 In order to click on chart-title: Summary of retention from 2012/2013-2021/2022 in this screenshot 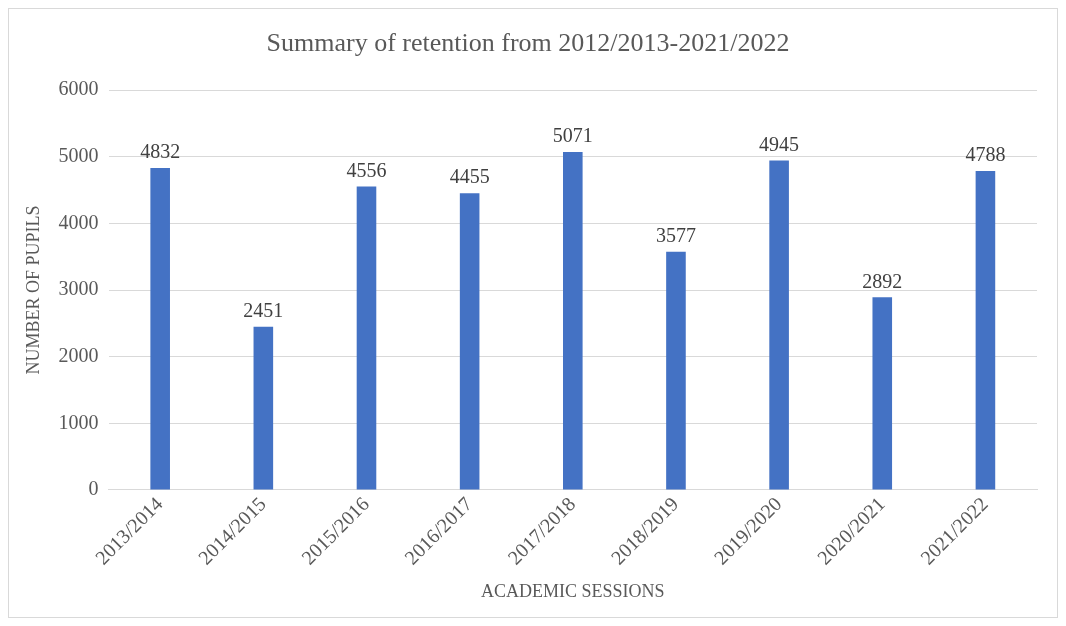, I will do `click(528, 43)`.